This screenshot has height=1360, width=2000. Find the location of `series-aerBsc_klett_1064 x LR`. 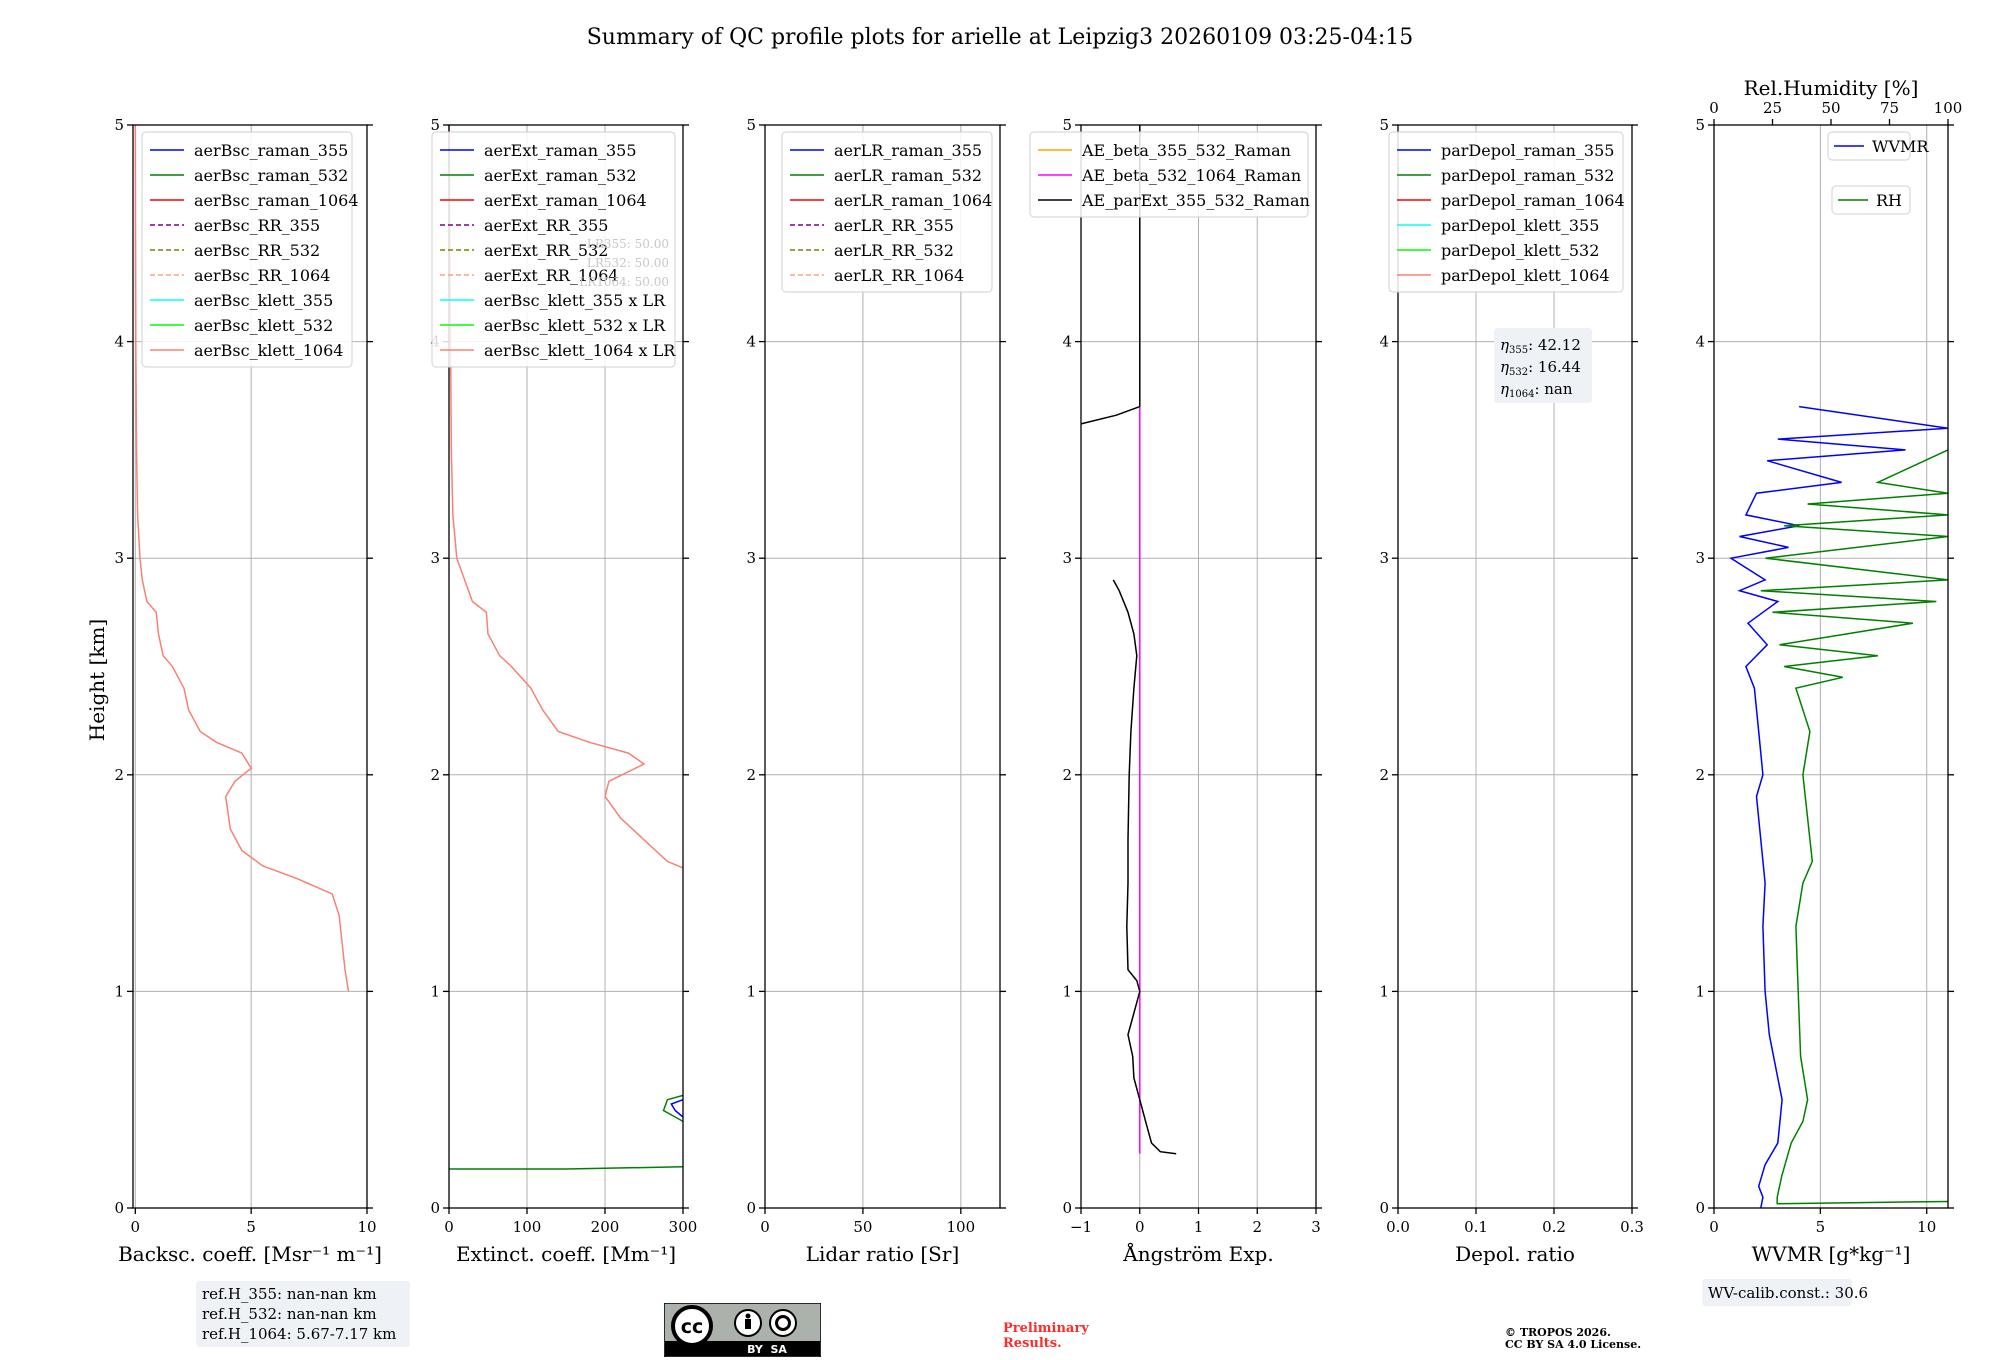

series-aerBsc_klett_1064 x LR is located at coordinates (566, 496).